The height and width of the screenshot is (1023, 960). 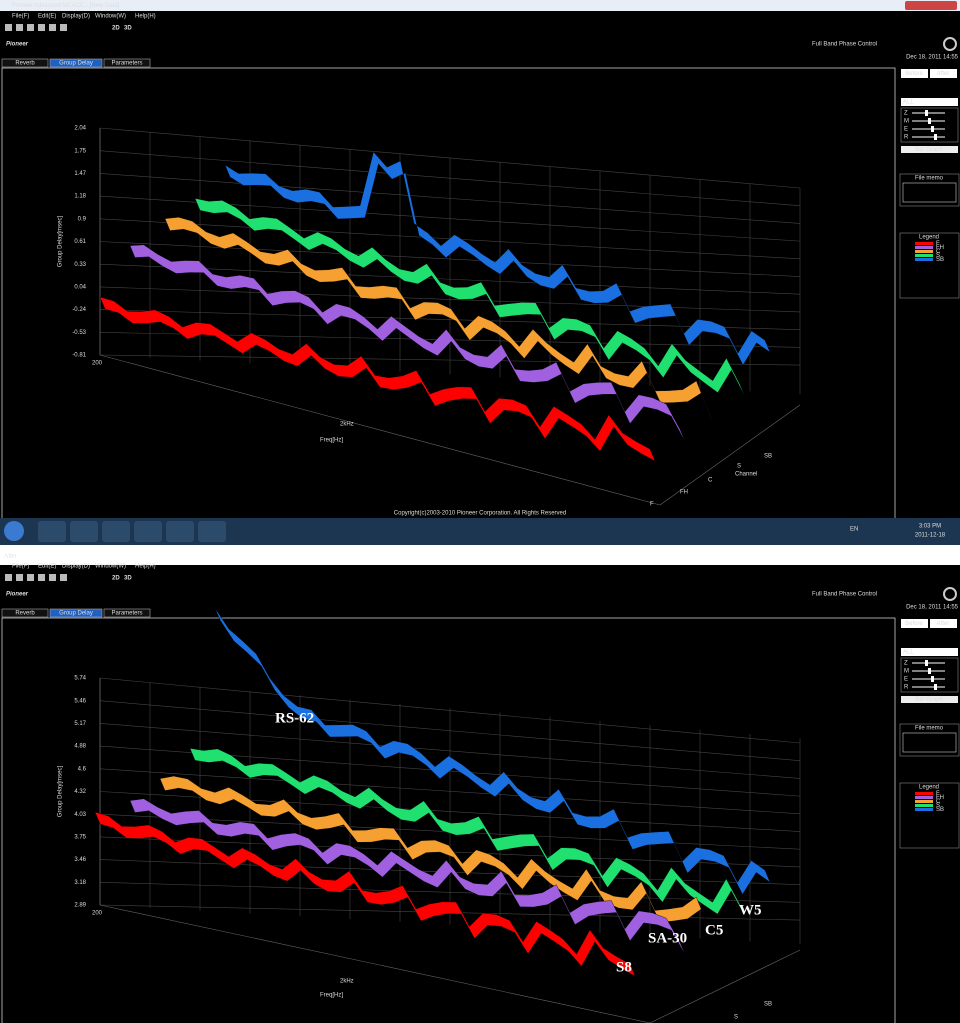 I want to click on file-memo-label: File memo, so click(x=929, y=729).